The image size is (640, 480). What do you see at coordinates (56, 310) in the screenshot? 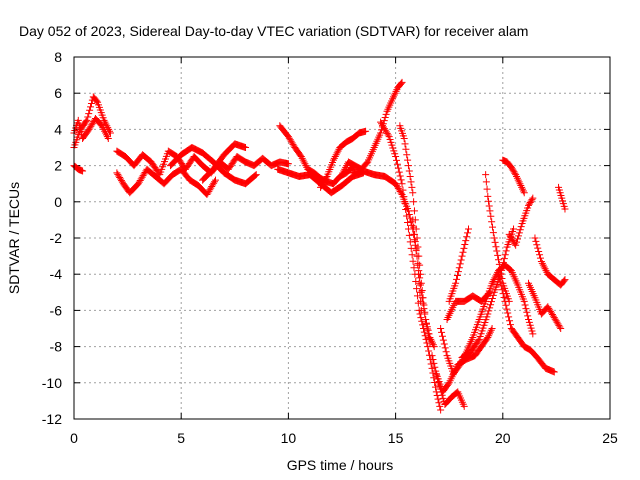
I see `y-tick-label: -6` at bounding box center [56, 310].